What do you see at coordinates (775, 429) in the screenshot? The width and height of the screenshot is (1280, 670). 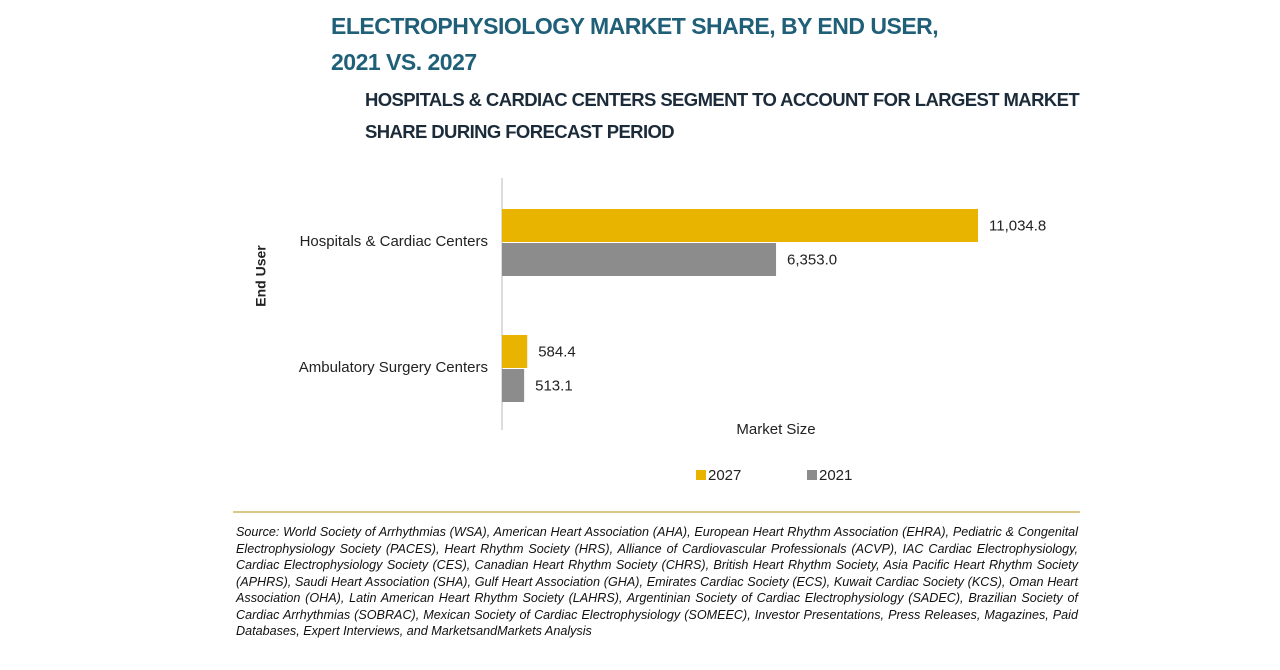 I see `x-axis-label: Market Size` at bounding box center [775, 429].